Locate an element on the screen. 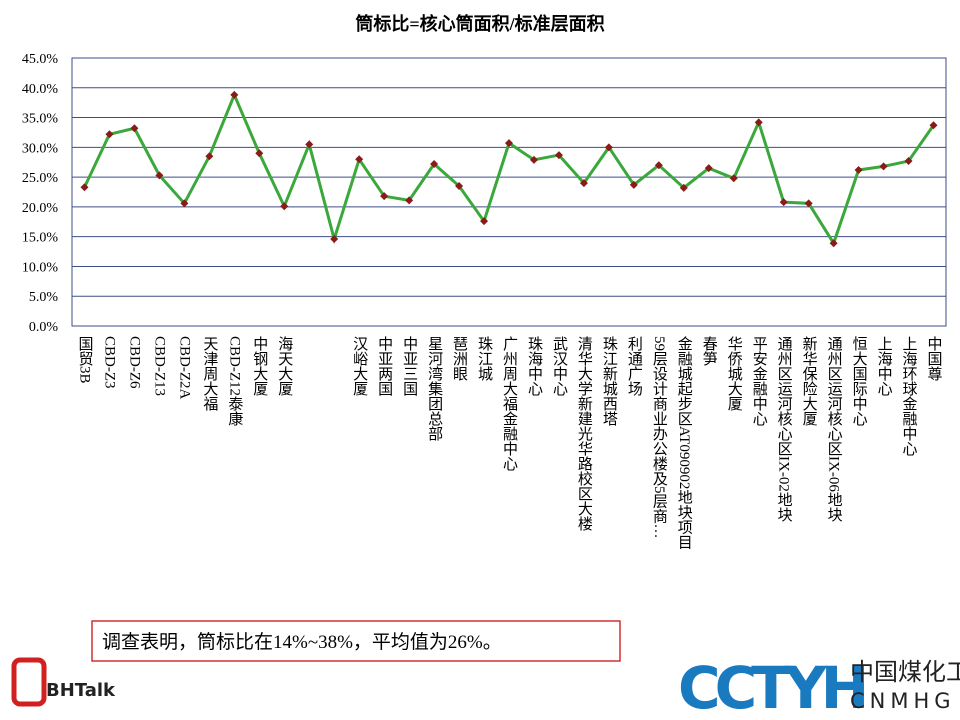 The image size is (960, 720). x-tick-label: 汉峪大厦 is located at coordinates (359, 366).